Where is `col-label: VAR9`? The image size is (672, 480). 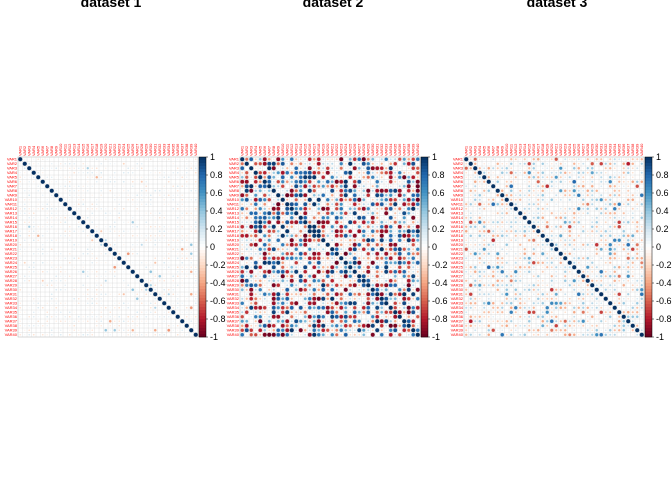 col-label: VAR9 is located at coordinates (278, 150).